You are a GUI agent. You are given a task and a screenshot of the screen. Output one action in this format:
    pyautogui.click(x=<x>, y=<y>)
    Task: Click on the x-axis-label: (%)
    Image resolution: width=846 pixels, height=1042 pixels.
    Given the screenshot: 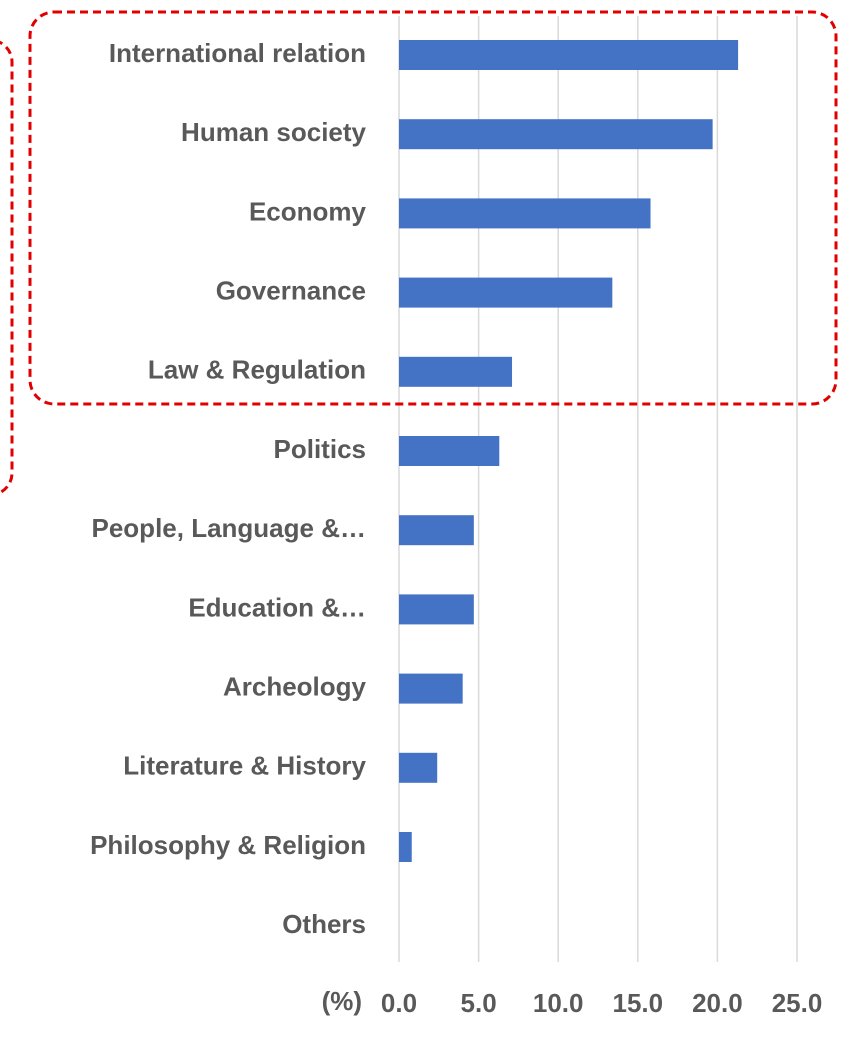 What is the action you would take?
    pyautogui.click(x=342, y=1001)
    